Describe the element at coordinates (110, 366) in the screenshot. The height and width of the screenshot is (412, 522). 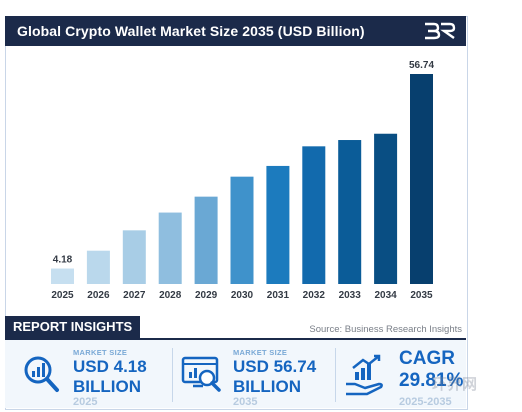
I see `insight-value-line1: USD 4.18` at that location.